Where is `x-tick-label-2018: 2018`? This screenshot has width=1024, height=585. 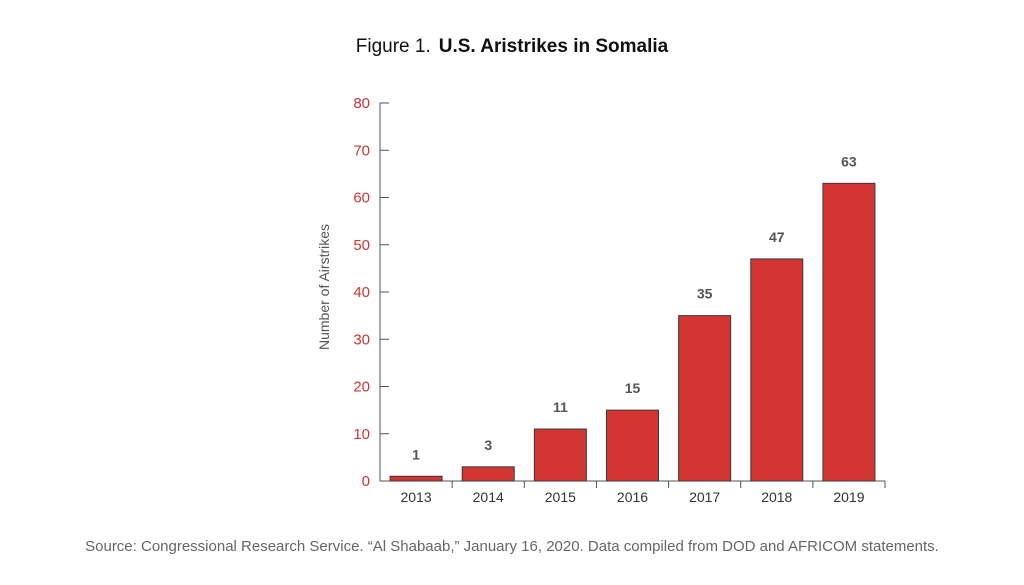
x-tick-label-2018: 2018 is located at coordinates (776, 497).